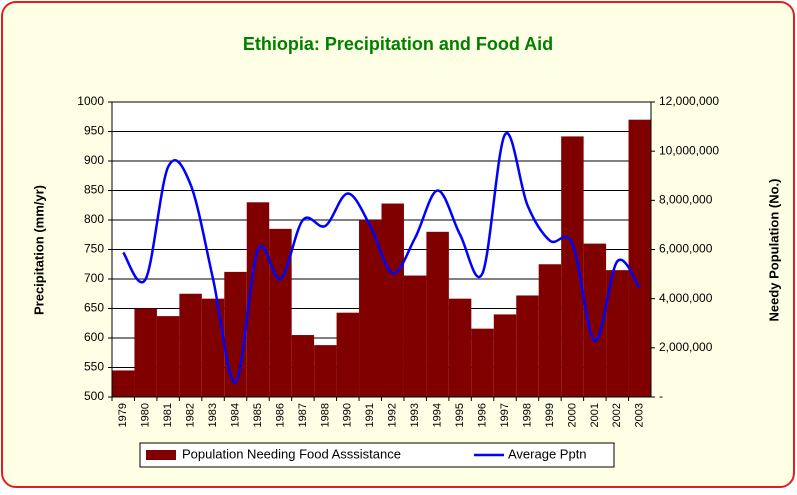 This screenshot has height=495, width=797. I want to click on y-tick-label: 850, so click(94, 190).